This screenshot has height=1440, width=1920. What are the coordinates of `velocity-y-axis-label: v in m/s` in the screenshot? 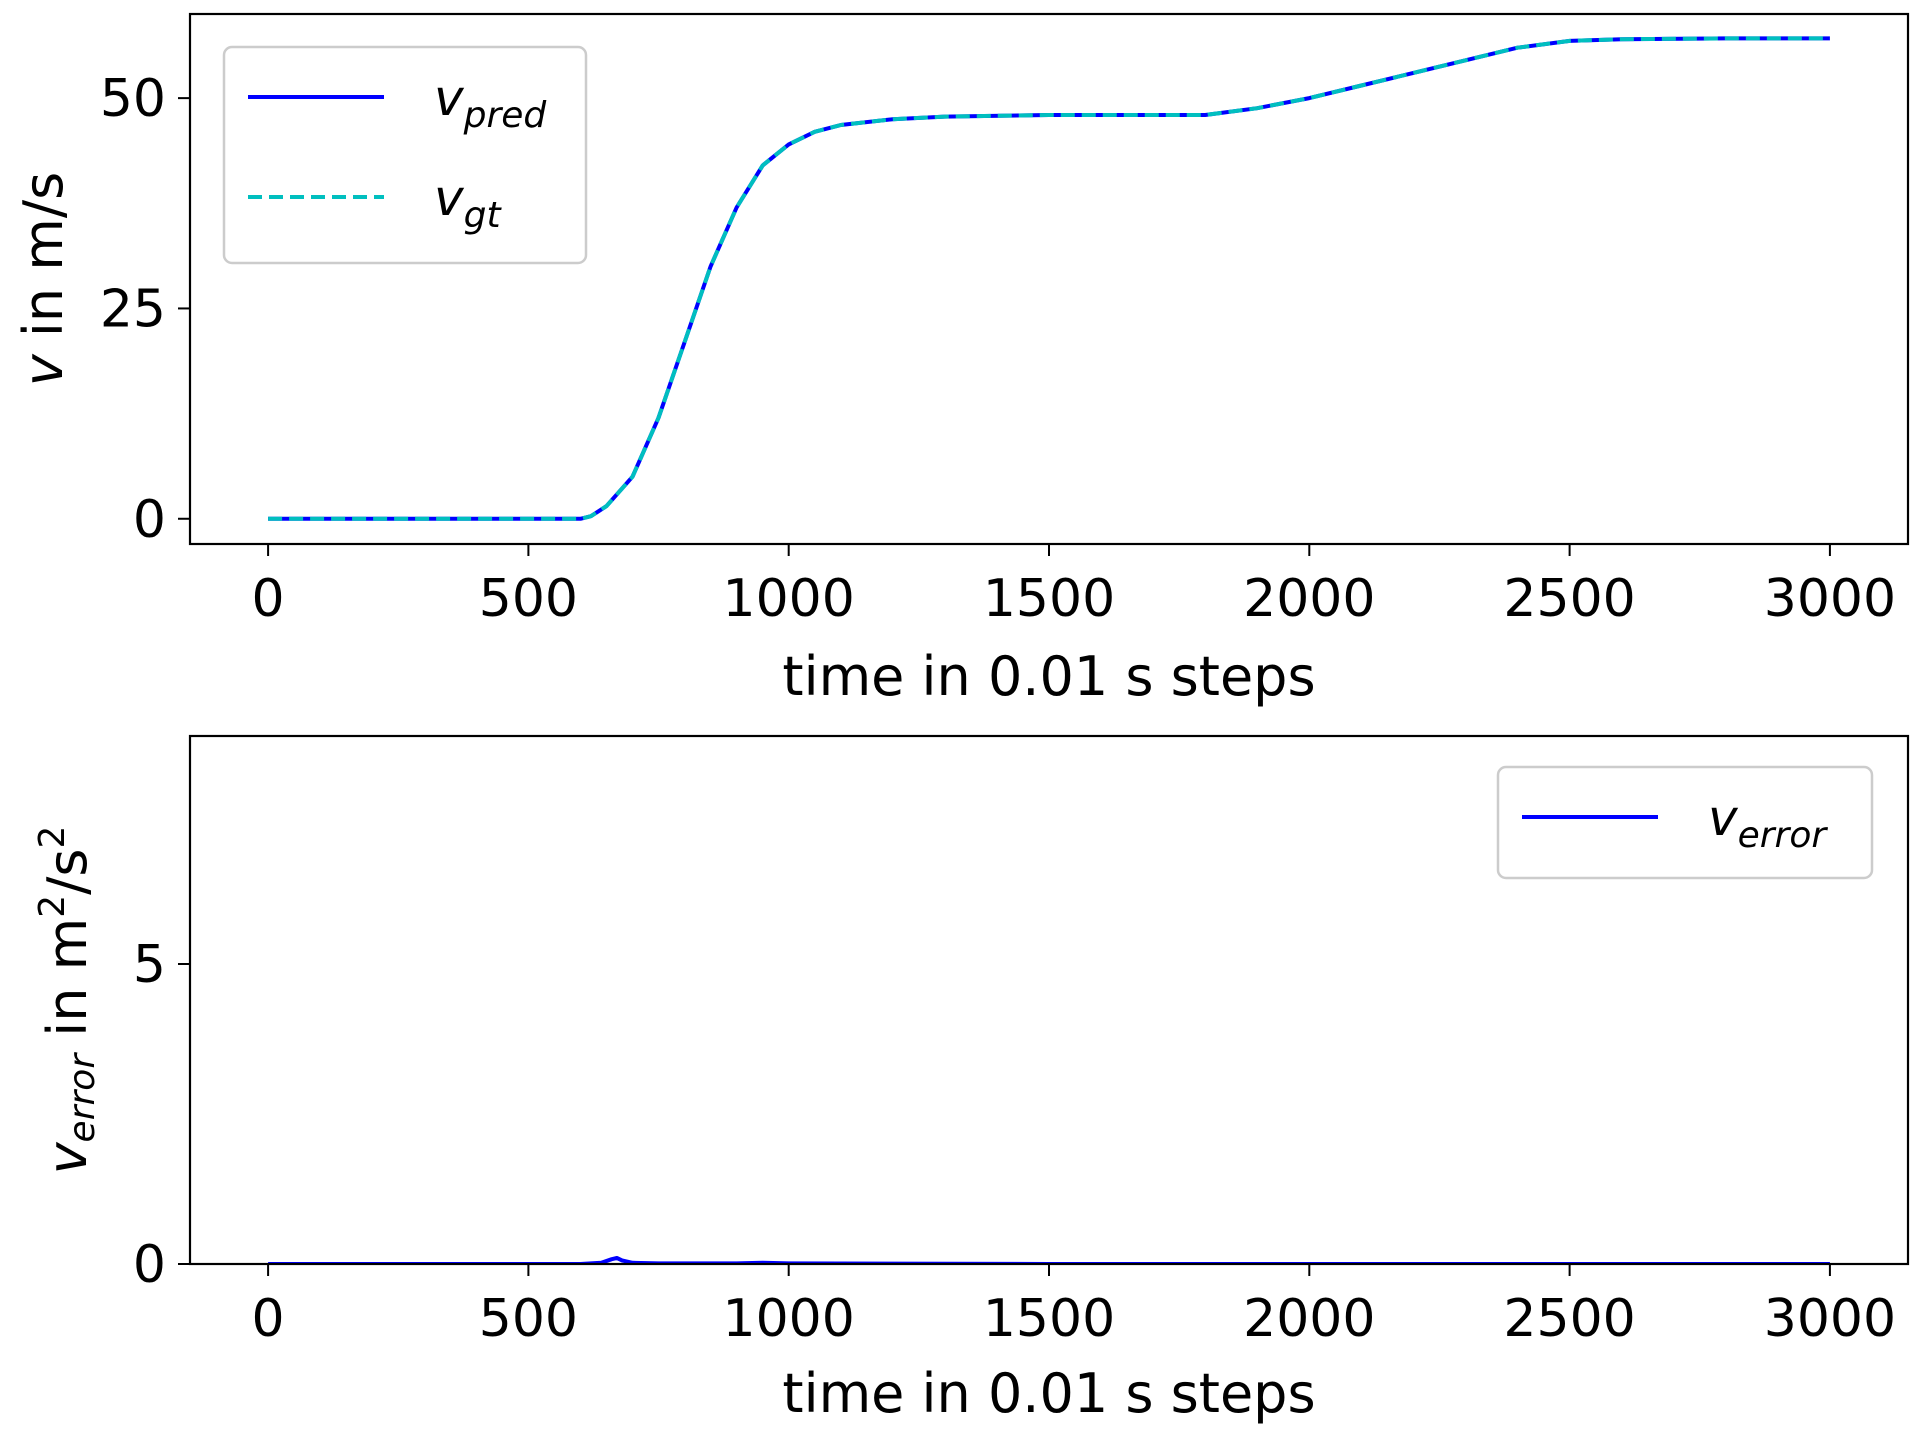 It's located at (43, 279).